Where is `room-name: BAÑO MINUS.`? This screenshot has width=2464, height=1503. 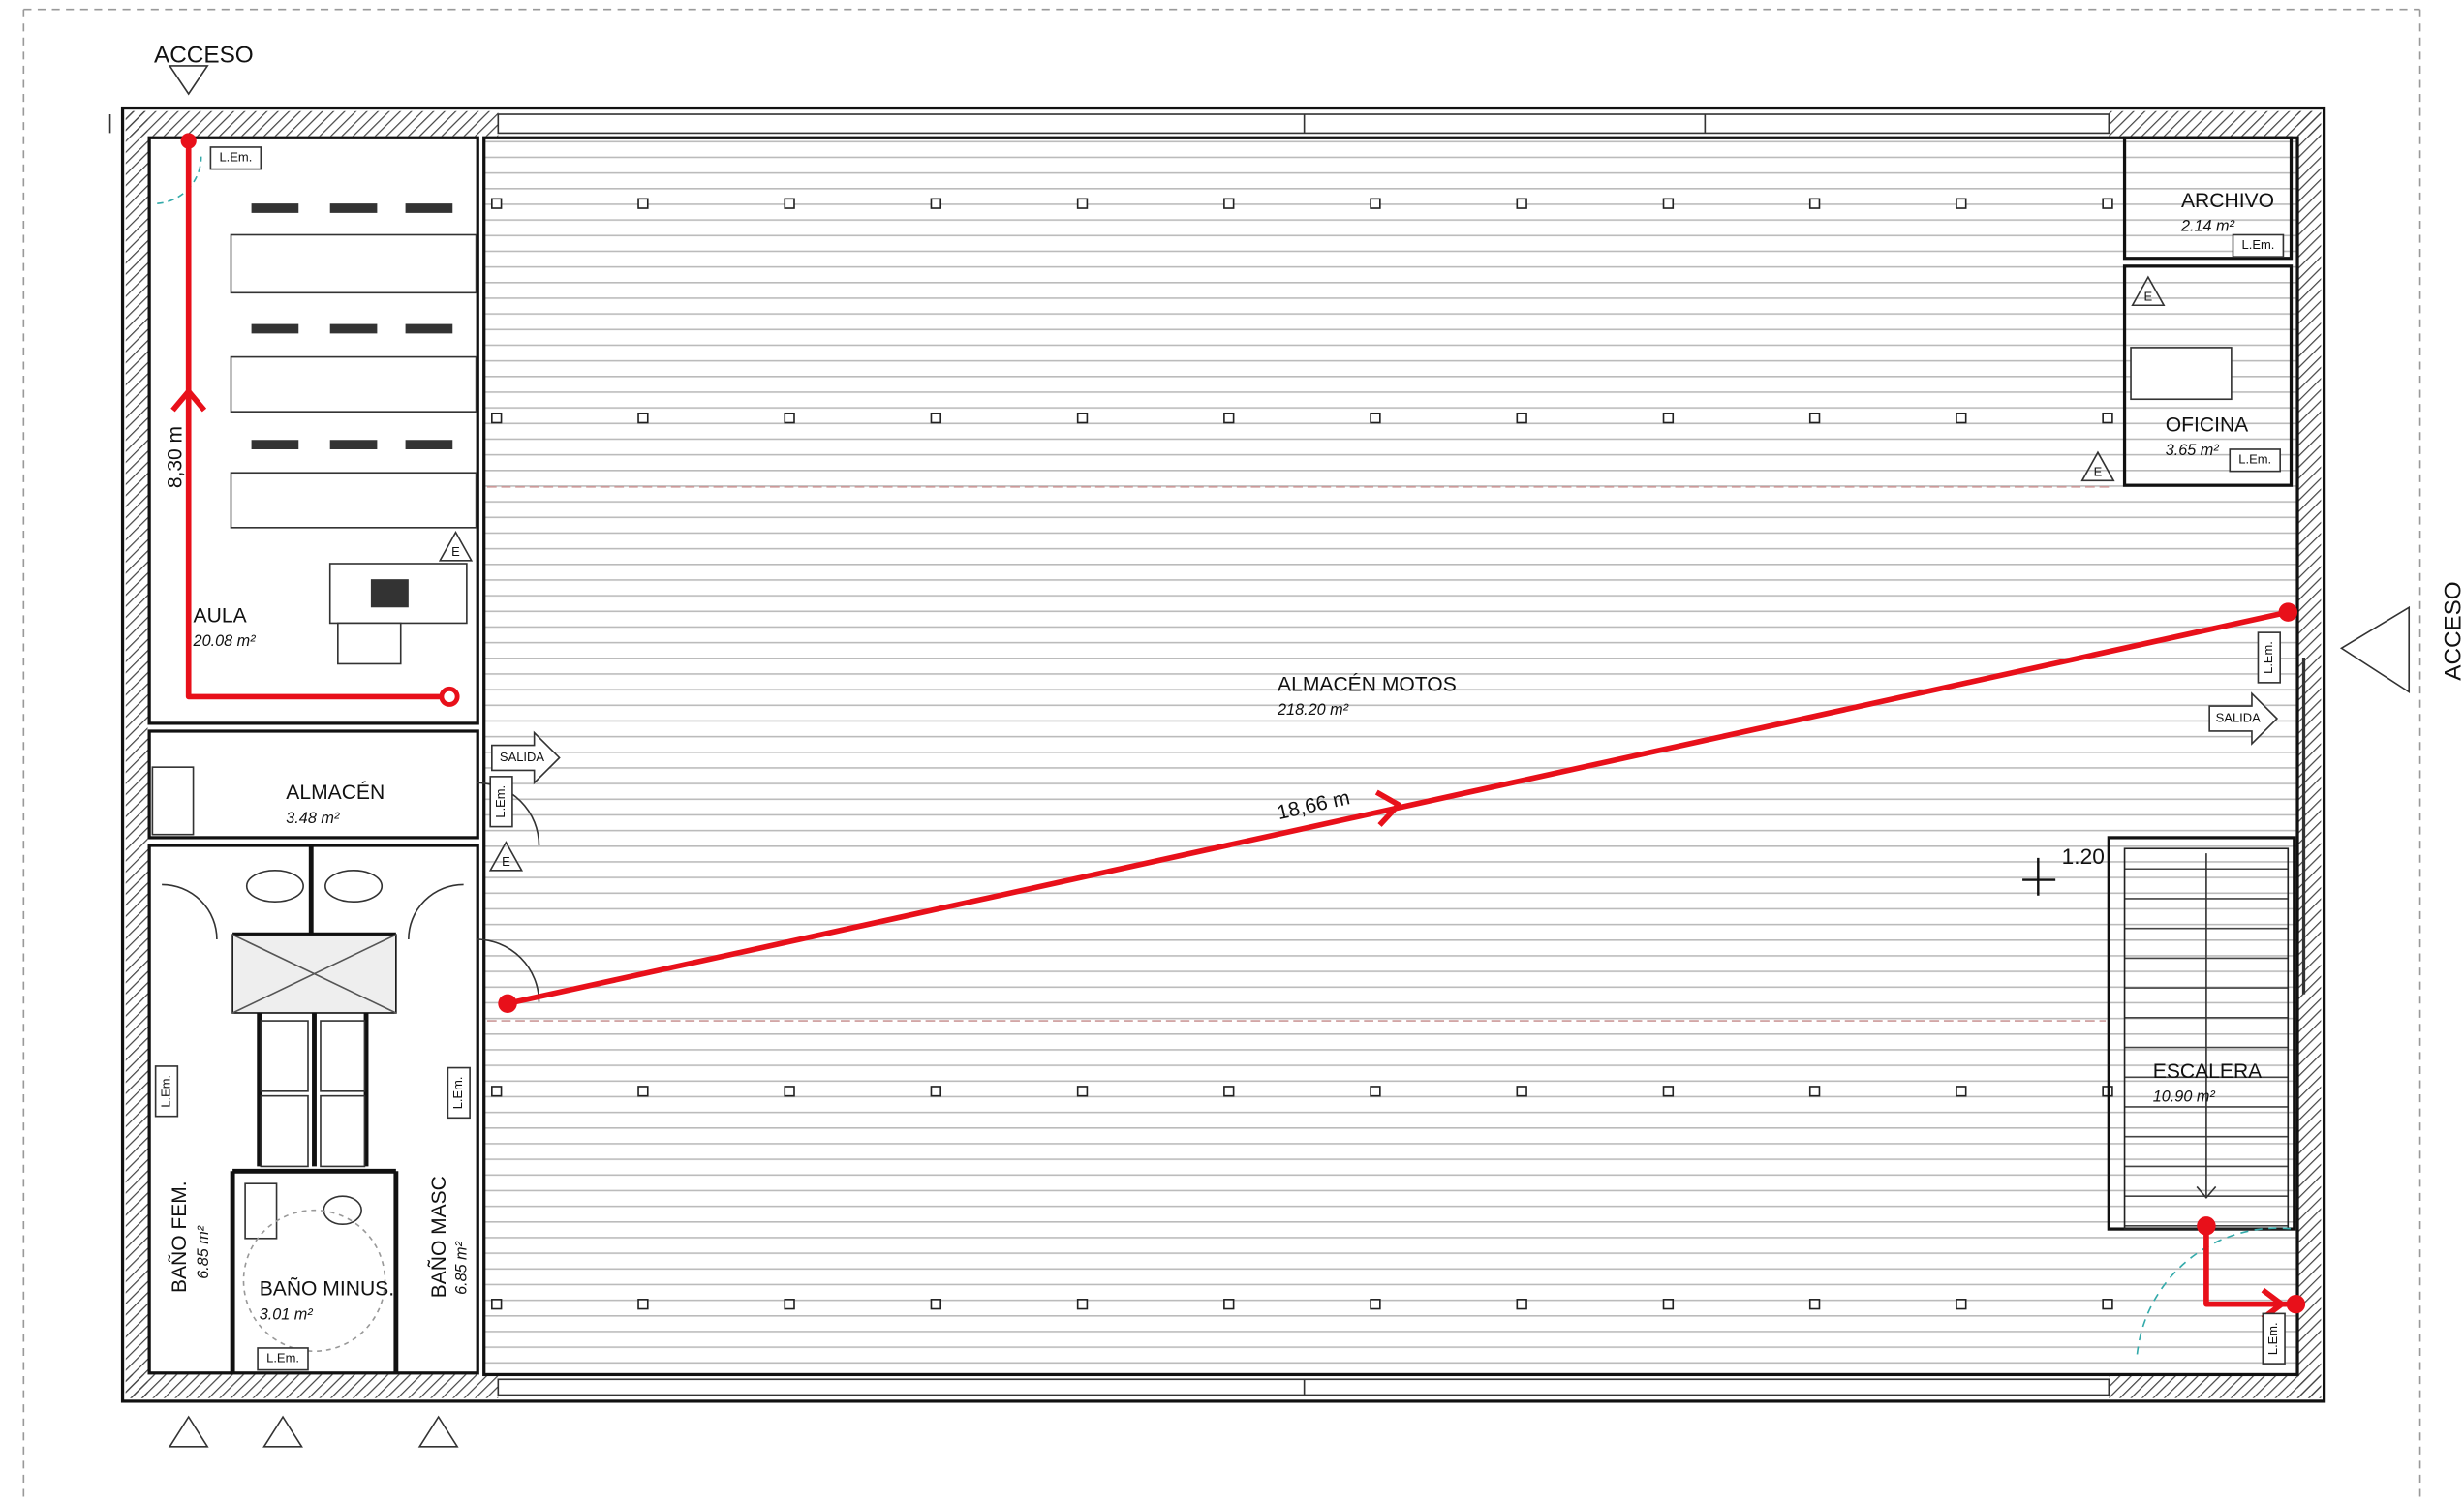 room-name: BAÑO MINUS. is located at coordinates (327, 1289).